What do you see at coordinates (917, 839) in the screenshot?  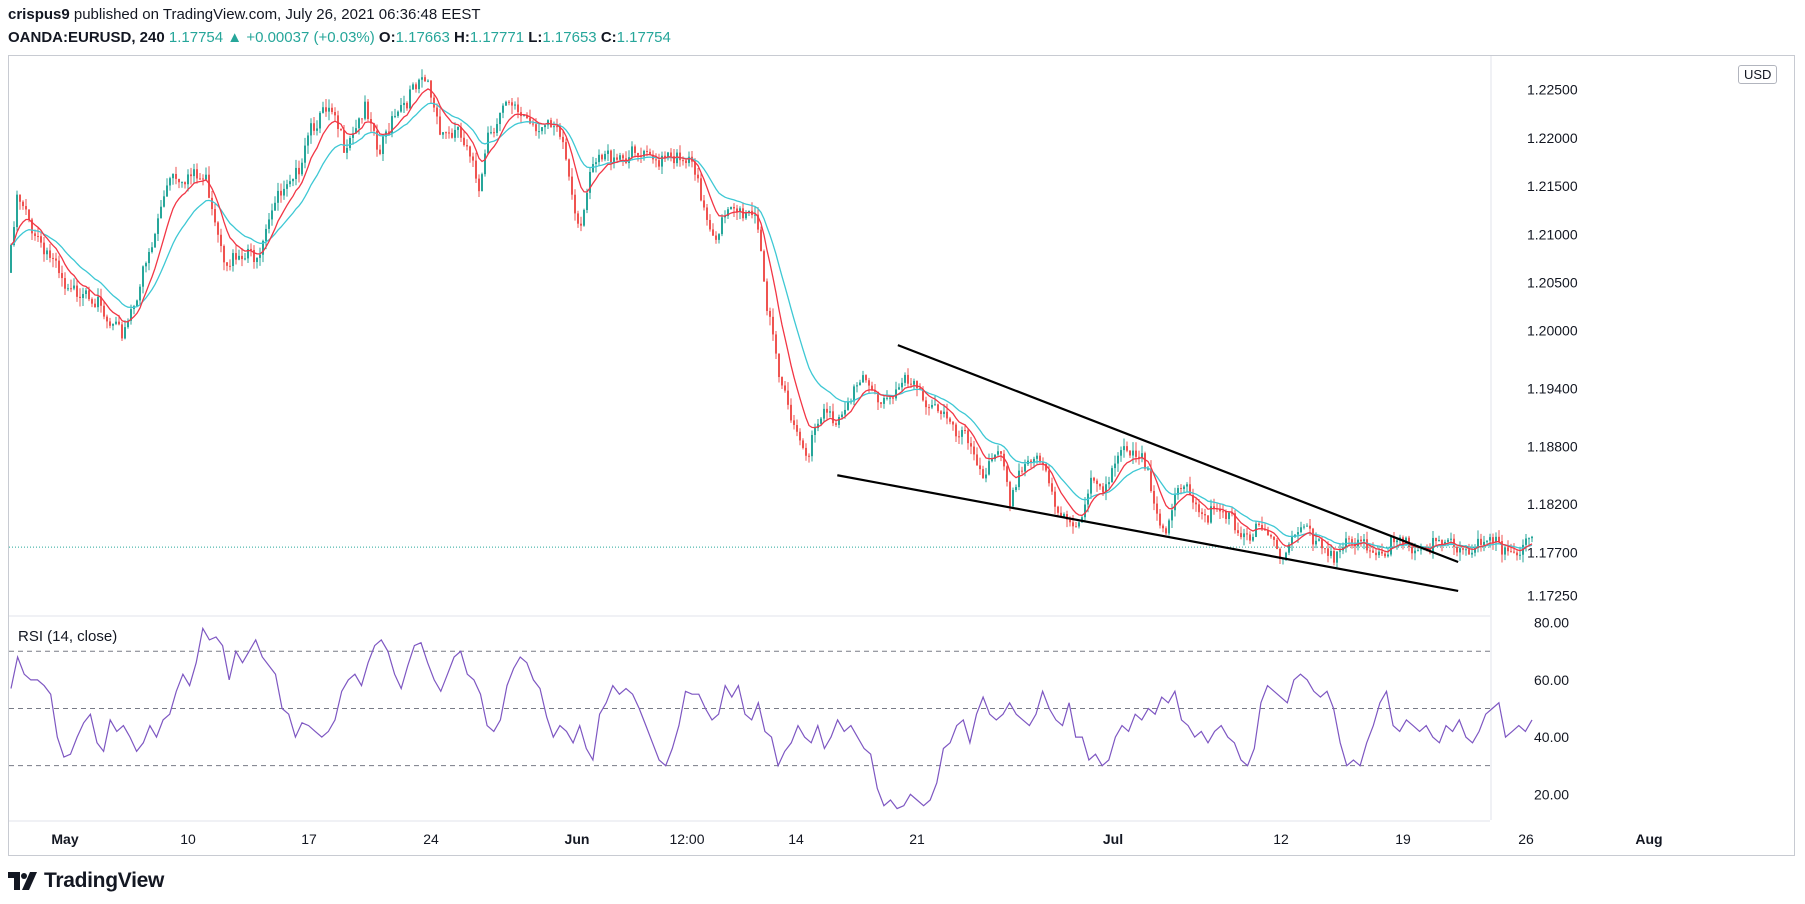 I see `time-tick-label: 21` at bounding box center [917, 839].